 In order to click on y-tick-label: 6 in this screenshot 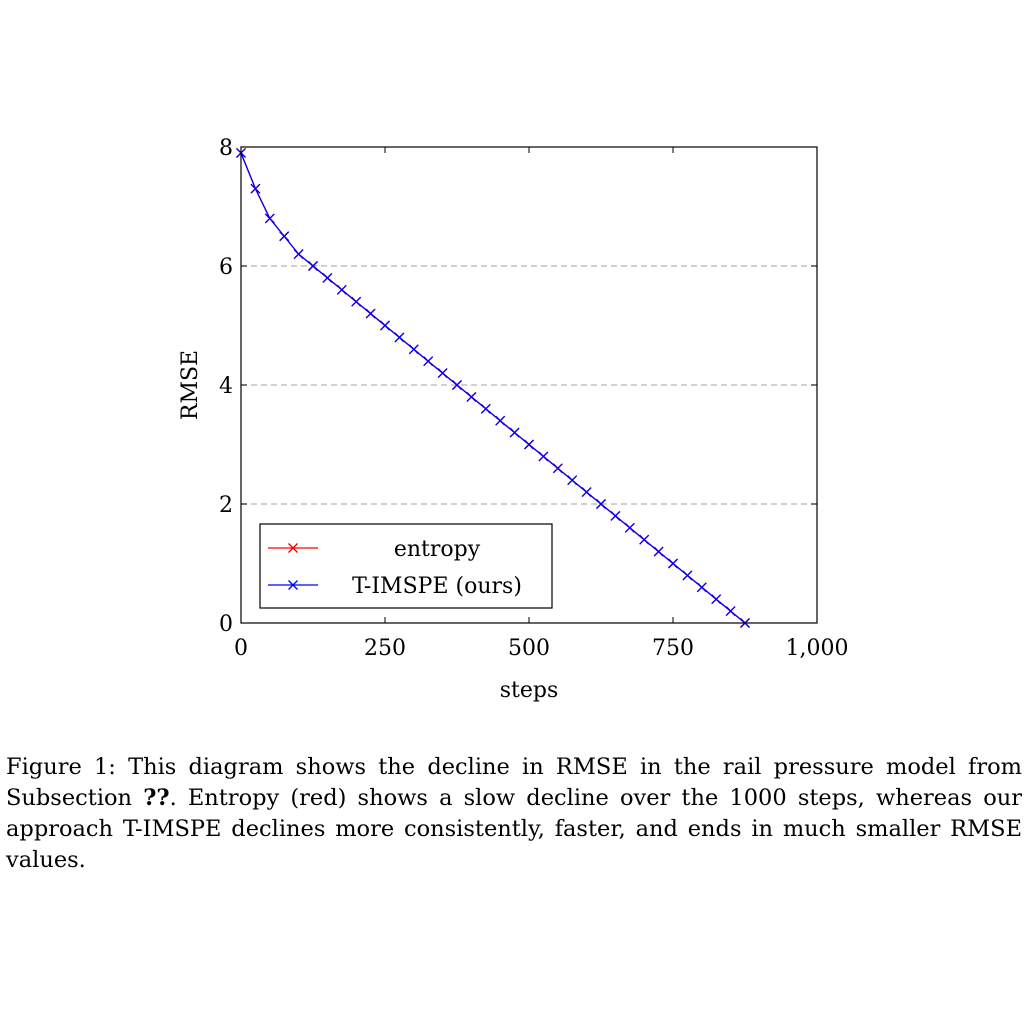, I will do `click(226, 267)`.